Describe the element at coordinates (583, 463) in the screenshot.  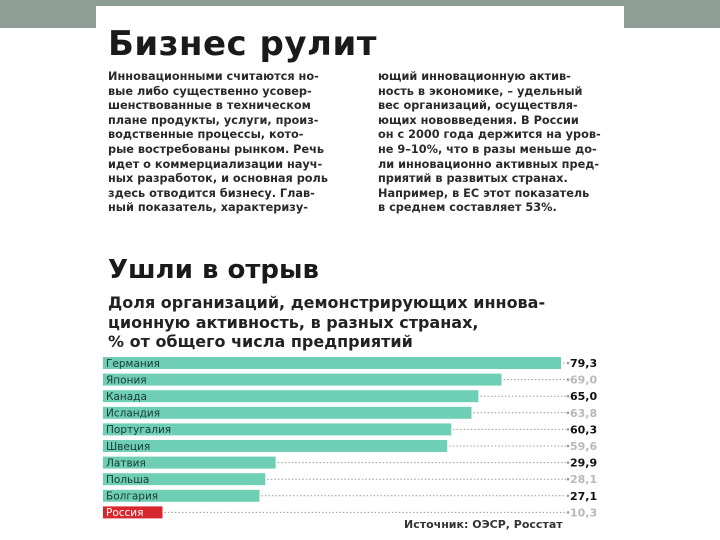
I see `value-label: 29,9` at that location.